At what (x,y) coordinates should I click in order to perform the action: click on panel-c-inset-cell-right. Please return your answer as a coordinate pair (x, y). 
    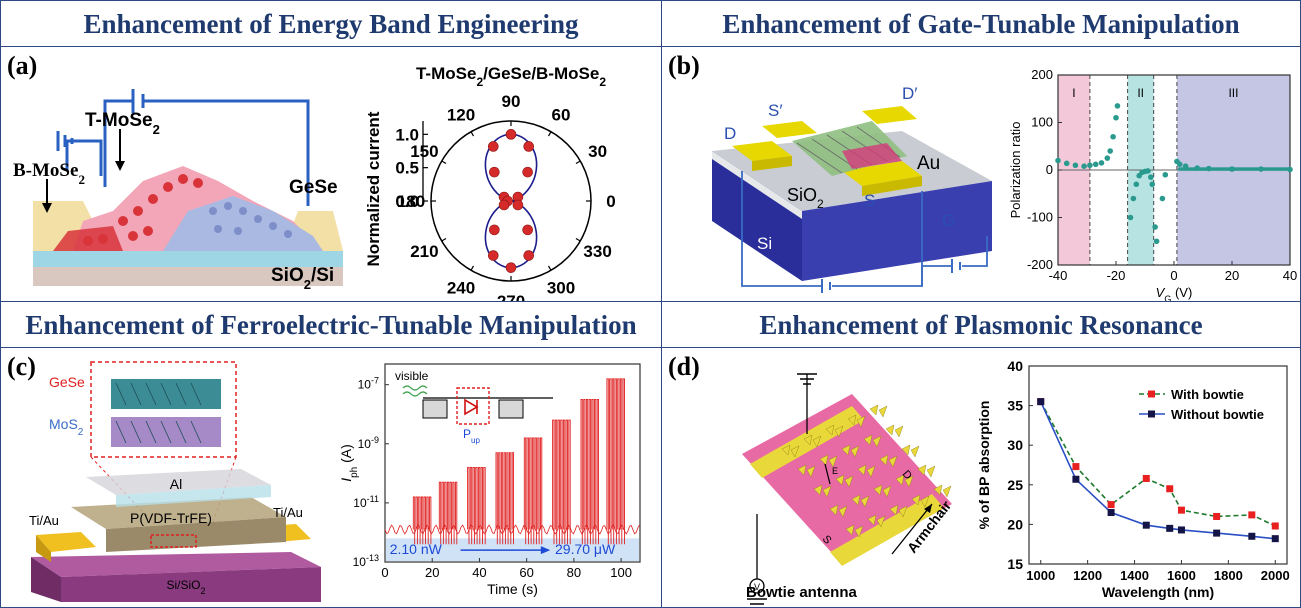
    Looking at the image, I should click on (511, 409).